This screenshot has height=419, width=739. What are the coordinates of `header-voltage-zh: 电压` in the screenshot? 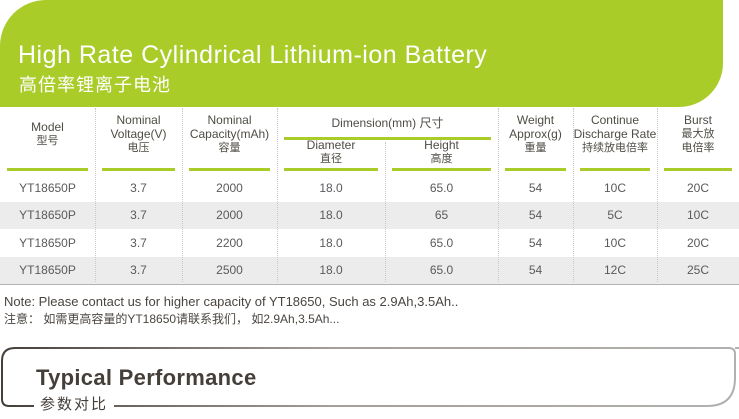 It's located at (138, 148).